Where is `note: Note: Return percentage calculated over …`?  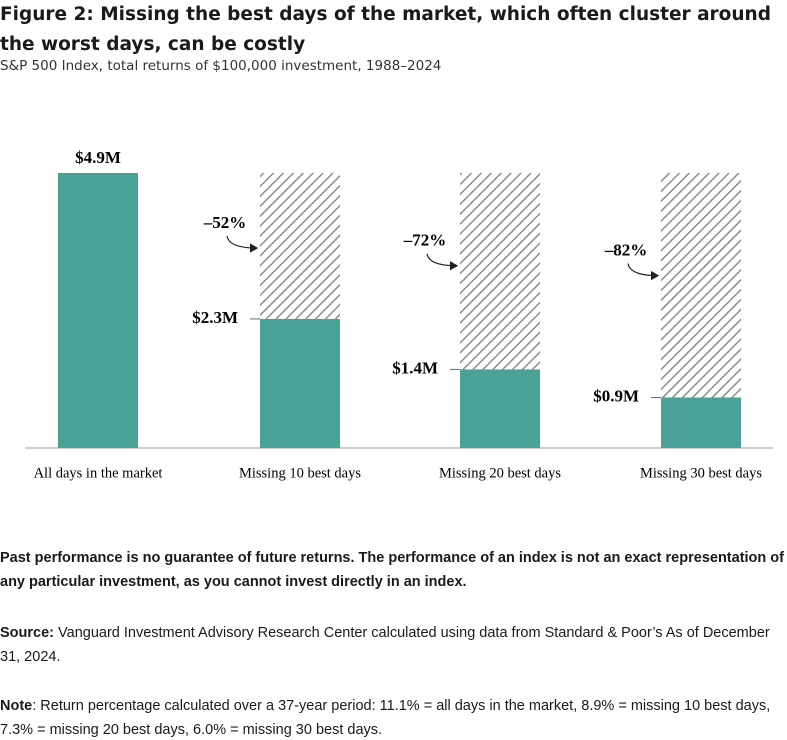 note: Note: Return percentage calculated over … is located at coordinates (393, 717).